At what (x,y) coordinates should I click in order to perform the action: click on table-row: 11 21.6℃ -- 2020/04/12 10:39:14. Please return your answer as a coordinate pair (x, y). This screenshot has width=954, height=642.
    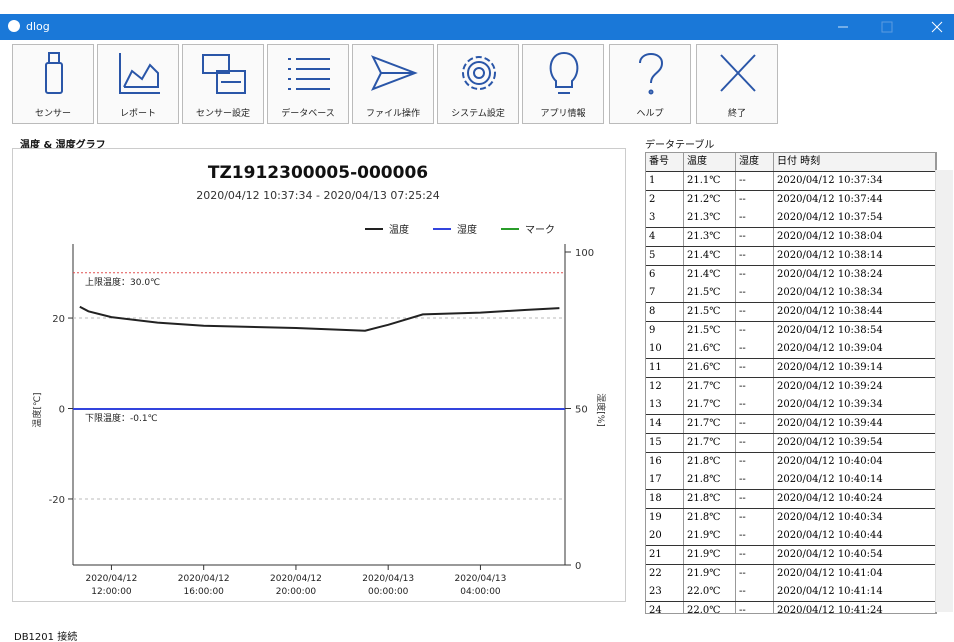
    Looking at the image, I should click on (791, 368).